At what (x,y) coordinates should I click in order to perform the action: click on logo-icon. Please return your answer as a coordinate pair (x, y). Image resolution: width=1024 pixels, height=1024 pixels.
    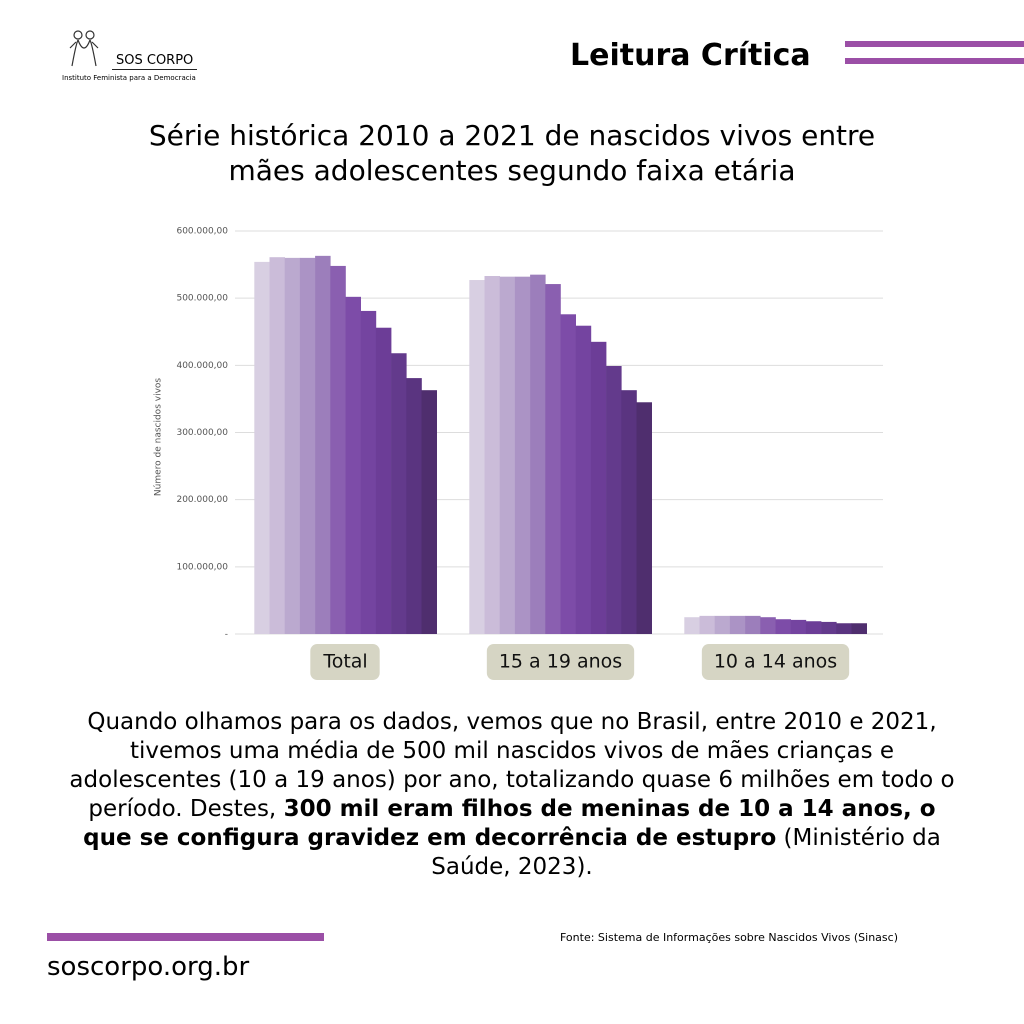
    Looking at the image, I should click on (84, 48).